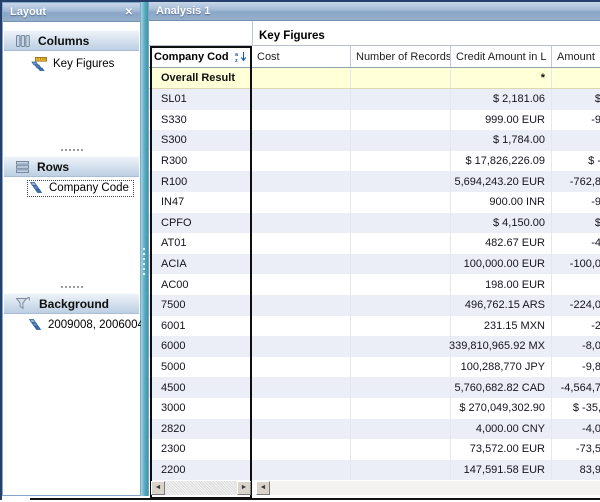  I want to click on field-key-figures: Key Figures, so click(72, 64).